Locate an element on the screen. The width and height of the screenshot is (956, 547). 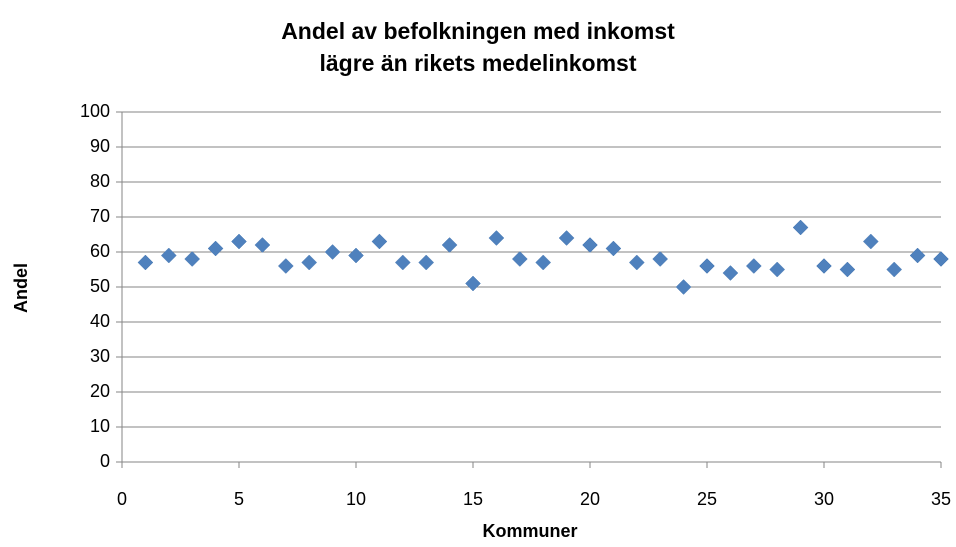
y-tick-label: 60 is located at coordinates (100, 251).